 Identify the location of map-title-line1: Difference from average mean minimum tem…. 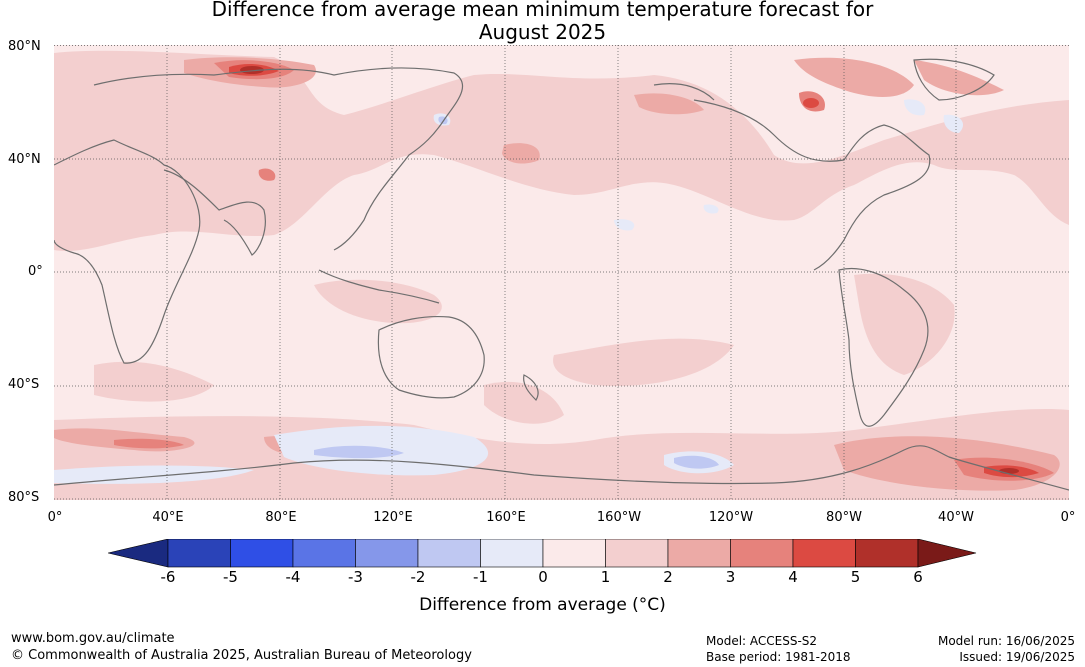
(542, 10).